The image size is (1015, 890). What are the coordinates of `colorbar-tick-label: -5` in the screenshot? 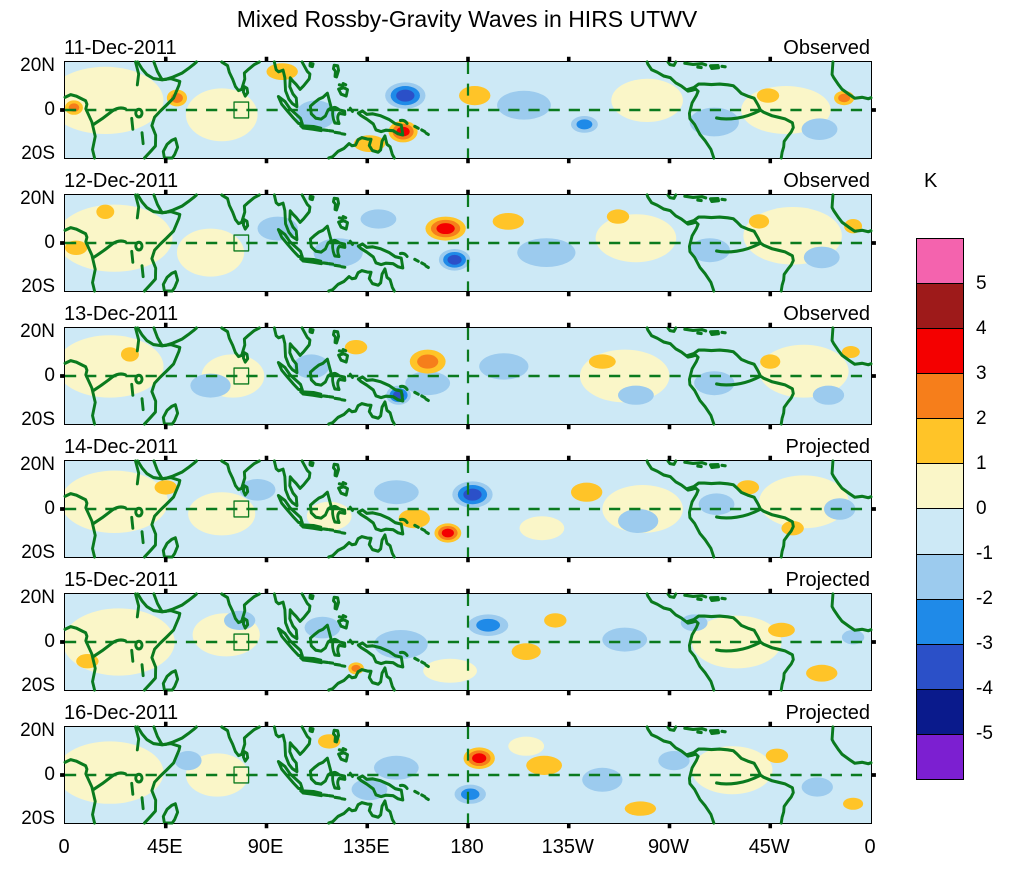 It's located at (984, 733).